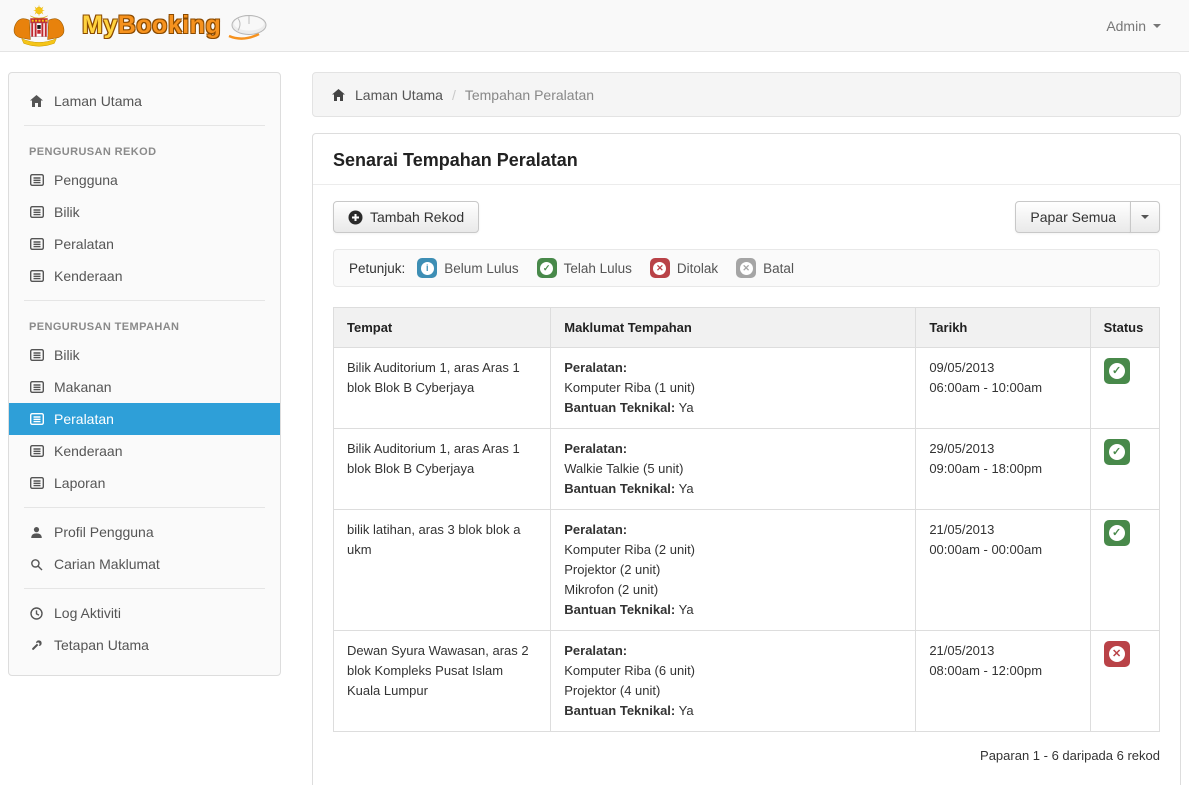 Image resolution: width=1189 pixels, height=785 pixels. What do you see at coordinates (144, 180) in the screenshot?
I see `sidebar-item-rekod-pengguna: Pengguna` at bounding box center [144, 180].